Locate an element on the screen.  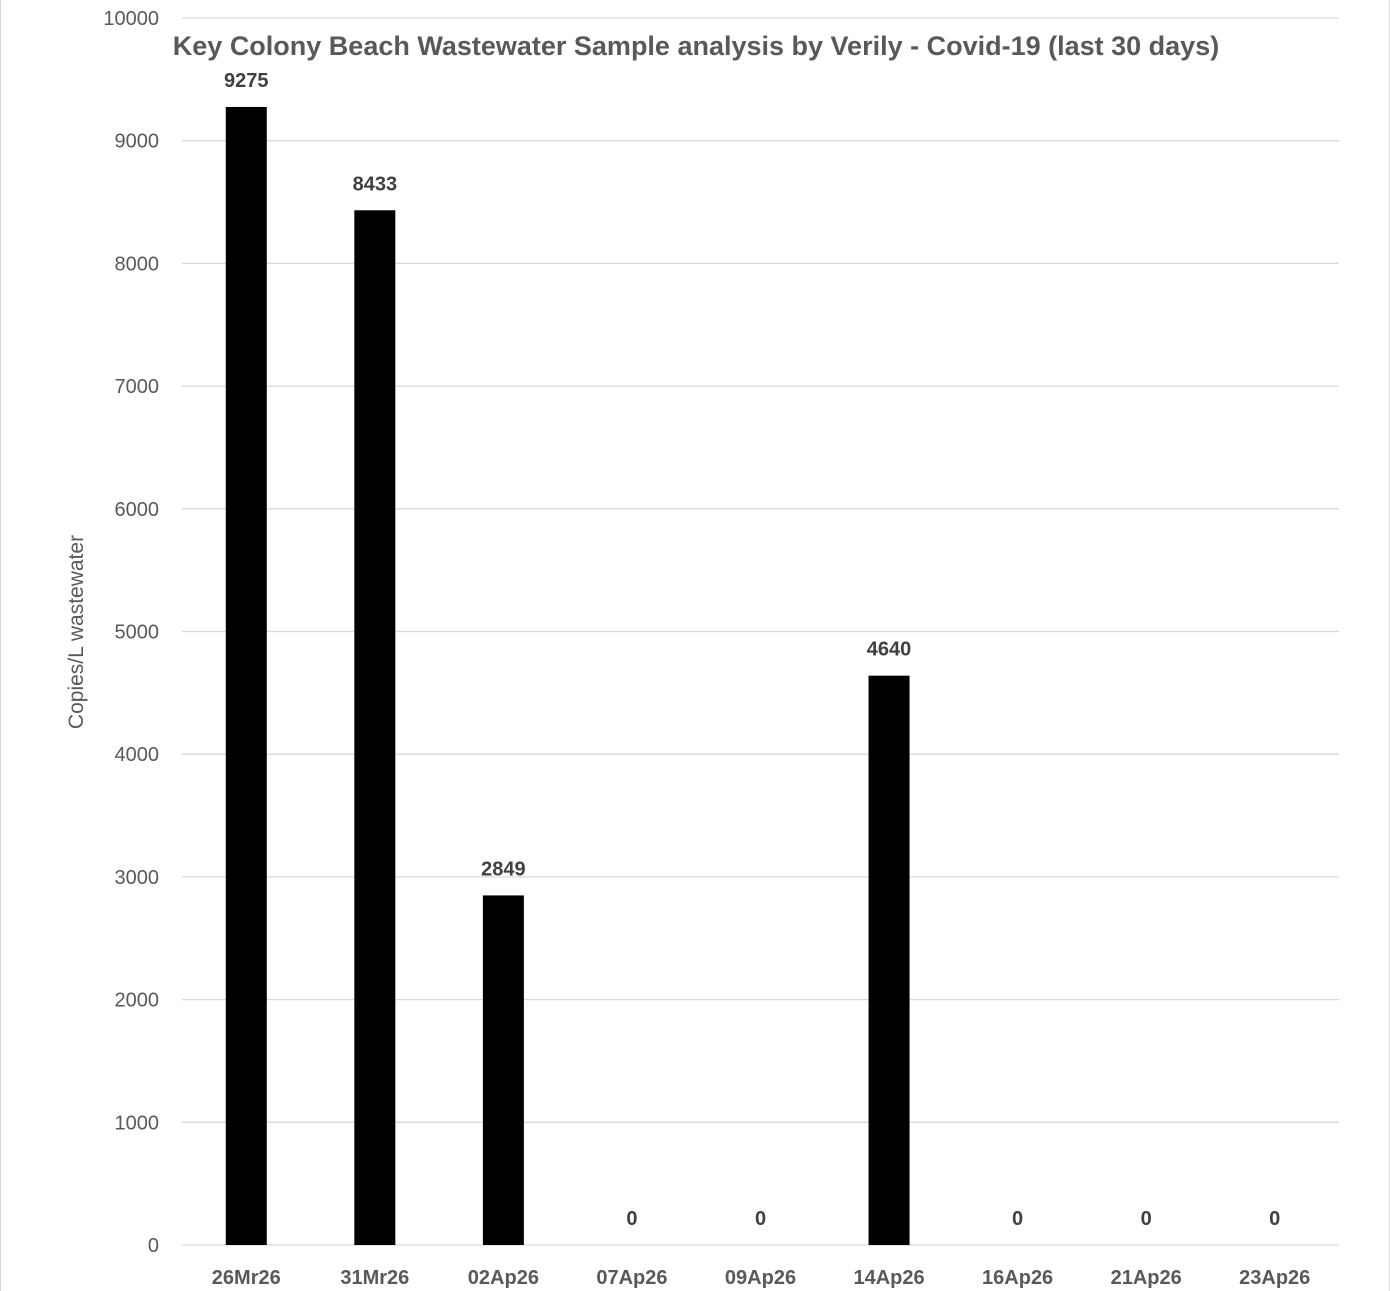
x-tick-label: 09Ap26 is located at coordinates (760, 1278).